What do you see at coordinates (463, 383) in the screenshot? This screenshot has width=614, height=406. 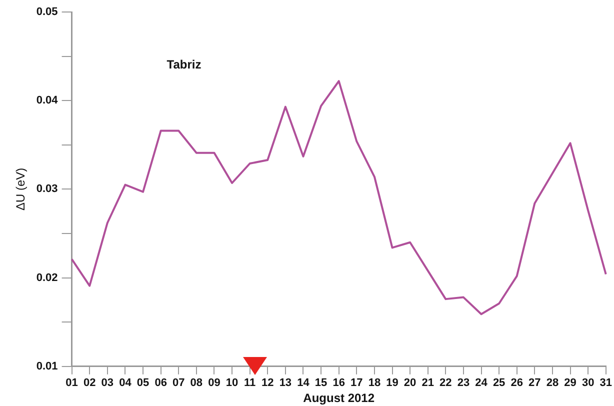 I see `x-tick-label: 23` at bounding box center [463, 383].